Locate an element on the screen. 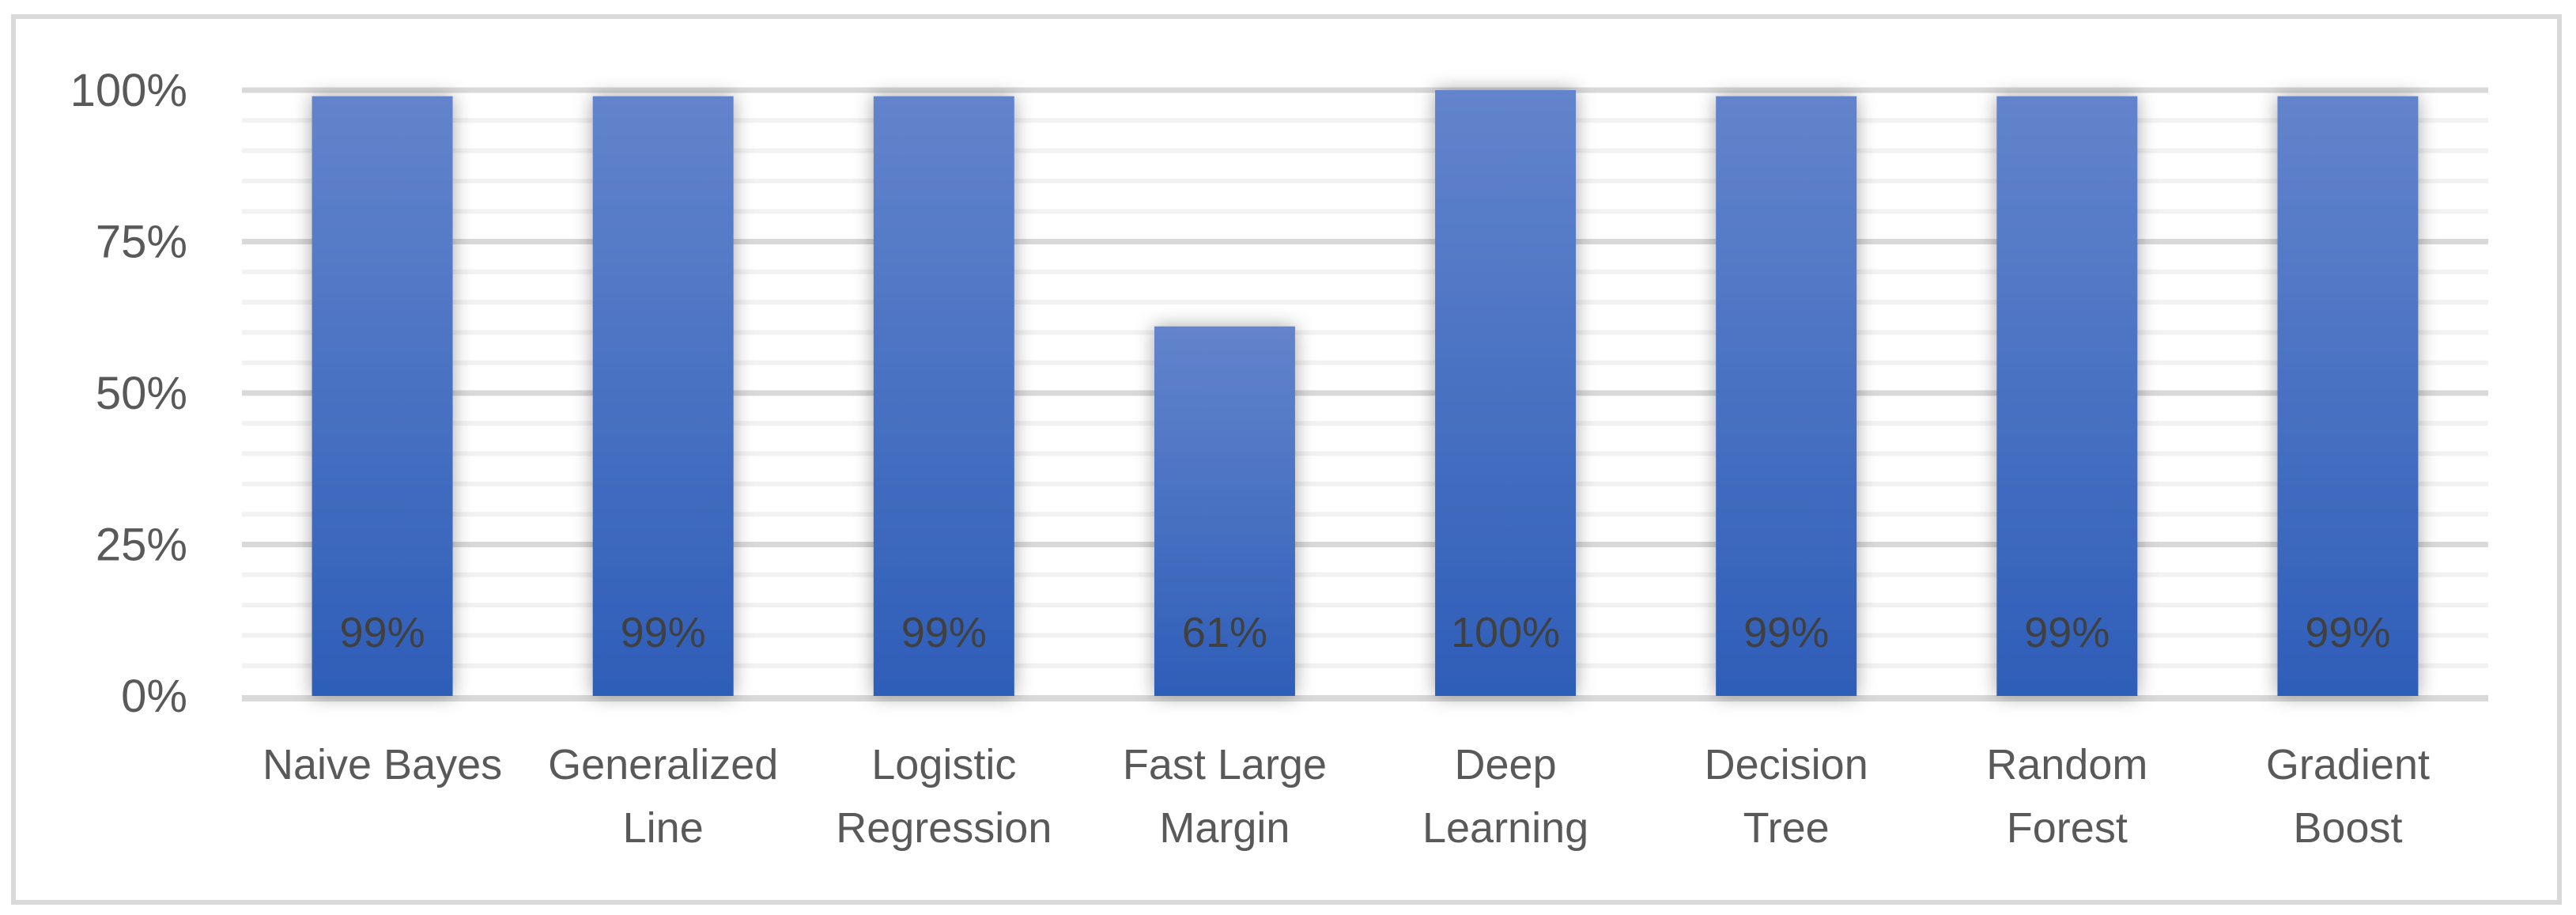  data-label: 61% is located at coordinates (1224, 632).